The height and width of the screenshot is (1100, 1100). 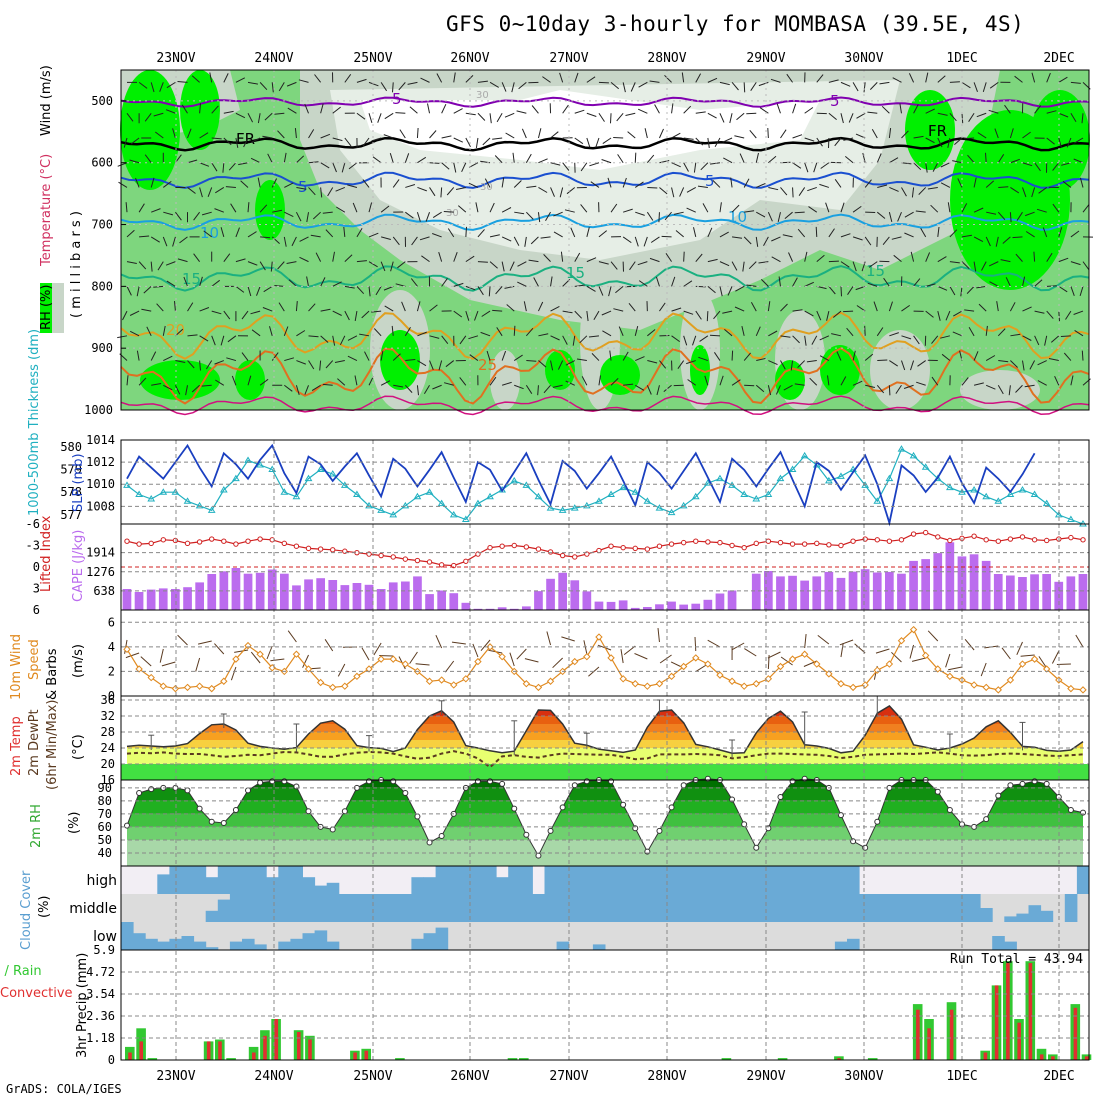 I want to click on rh-moist-patch, so click(x=1060, y=140).